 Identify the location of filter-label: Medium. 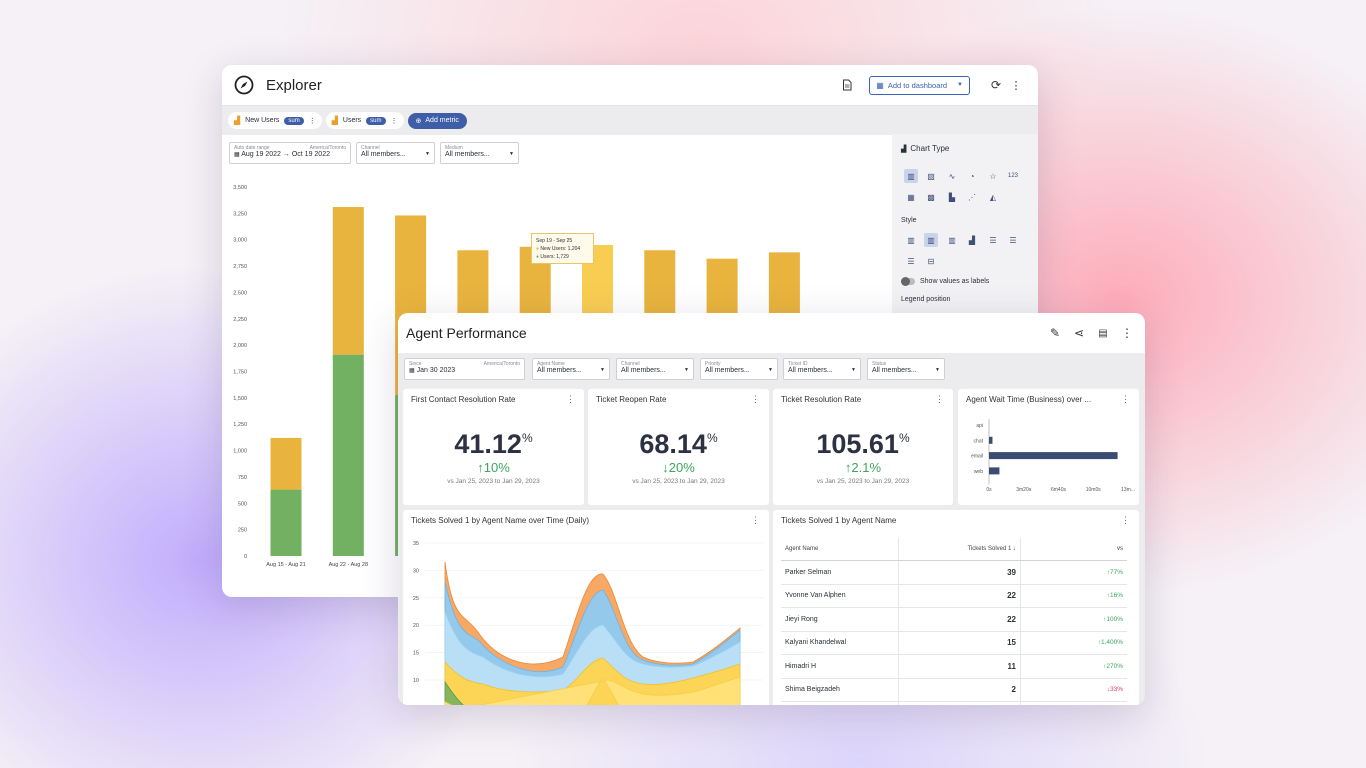
(454, 148).